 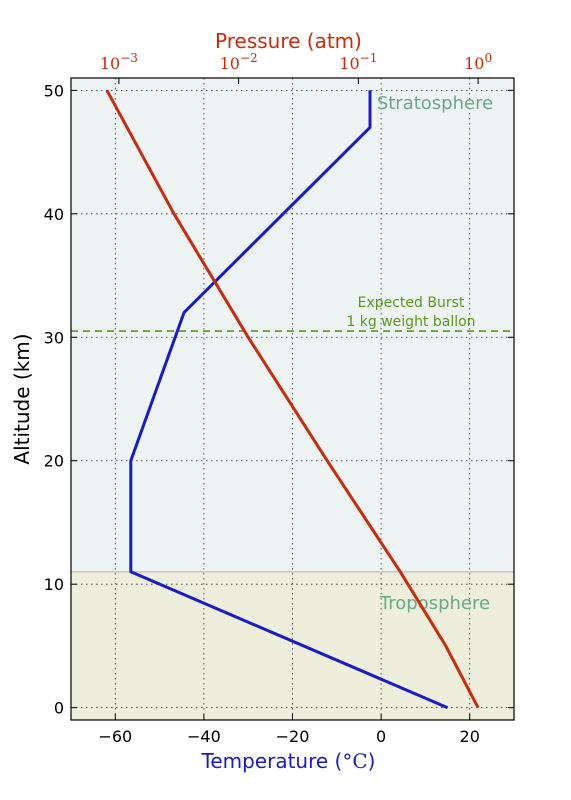 What do you see at coordinates (54, 461) in the screenshot?
I see `y-tick-label: 20` at bounding box center [54, 461].